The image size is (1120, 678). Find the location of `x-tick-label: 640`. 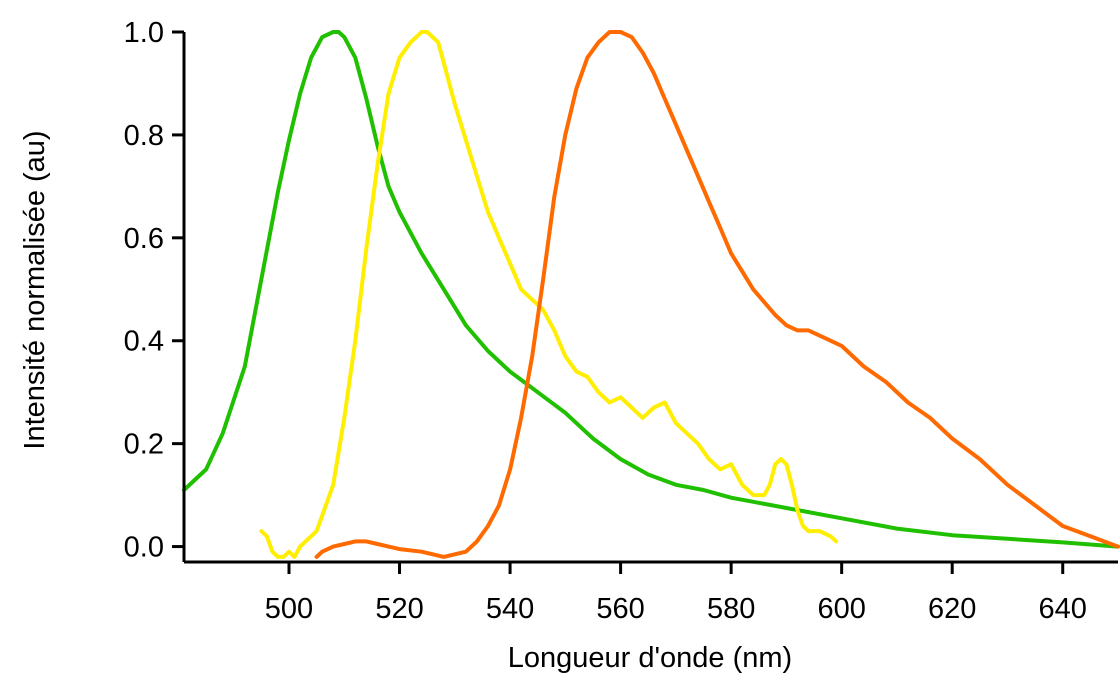

x-tick-label: 640 is located at coordinates (1063, 609).